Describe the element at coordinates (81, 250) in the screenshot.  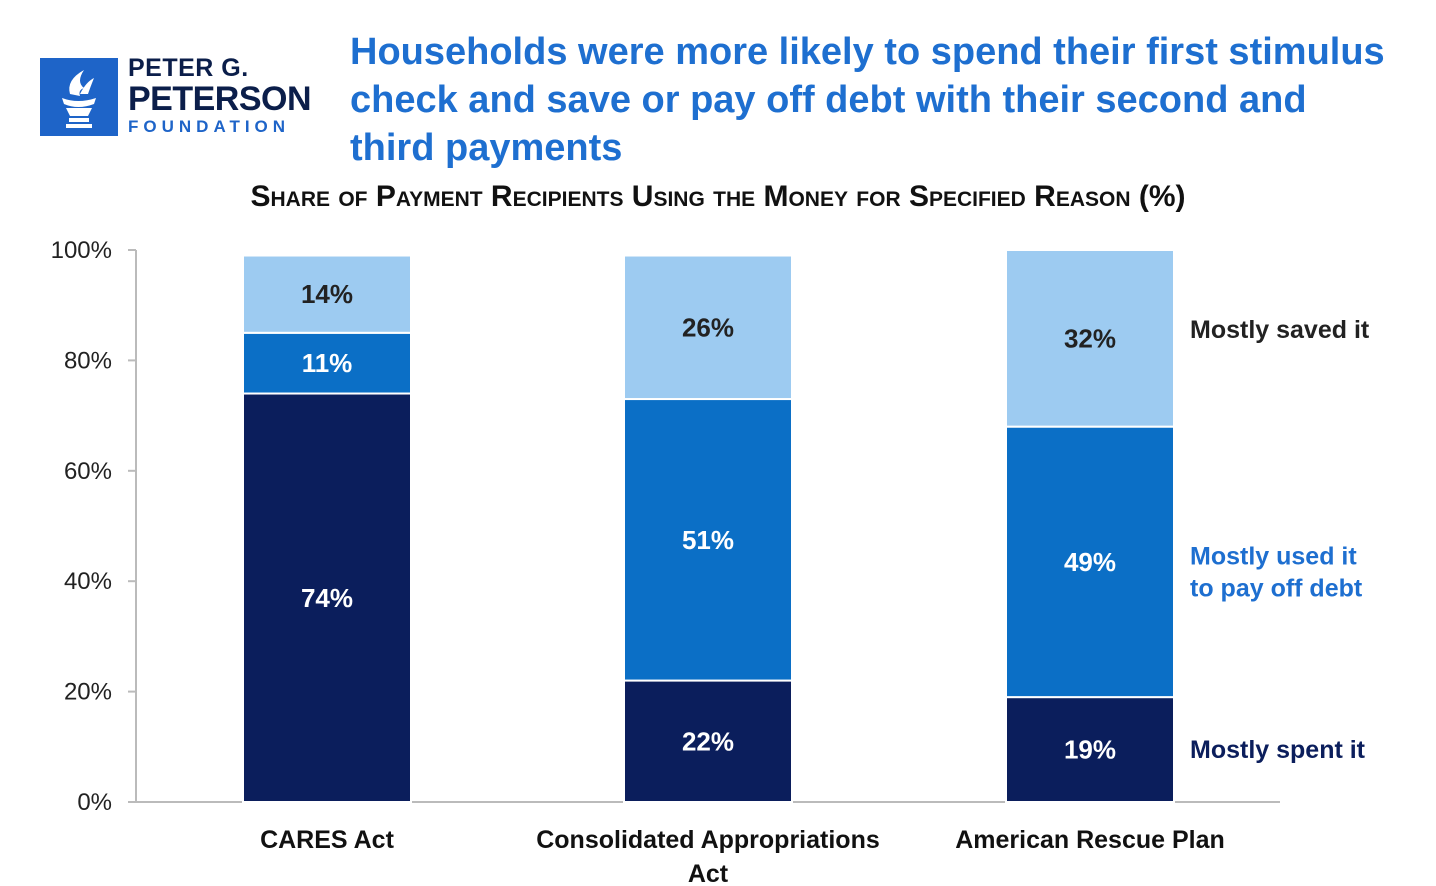
I see `y-tick-label: 100%` at that location.